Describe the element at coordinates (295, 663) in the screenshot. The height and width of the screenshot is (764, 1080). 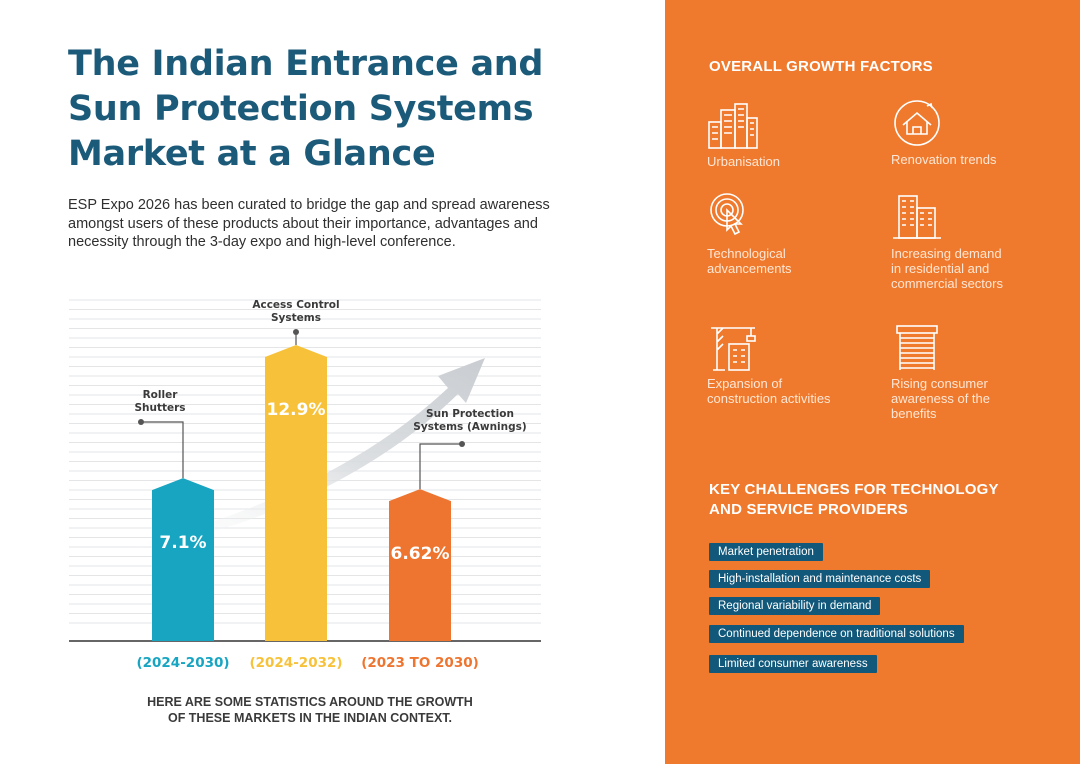
I see `period-label: (2024-2032)` at that location.